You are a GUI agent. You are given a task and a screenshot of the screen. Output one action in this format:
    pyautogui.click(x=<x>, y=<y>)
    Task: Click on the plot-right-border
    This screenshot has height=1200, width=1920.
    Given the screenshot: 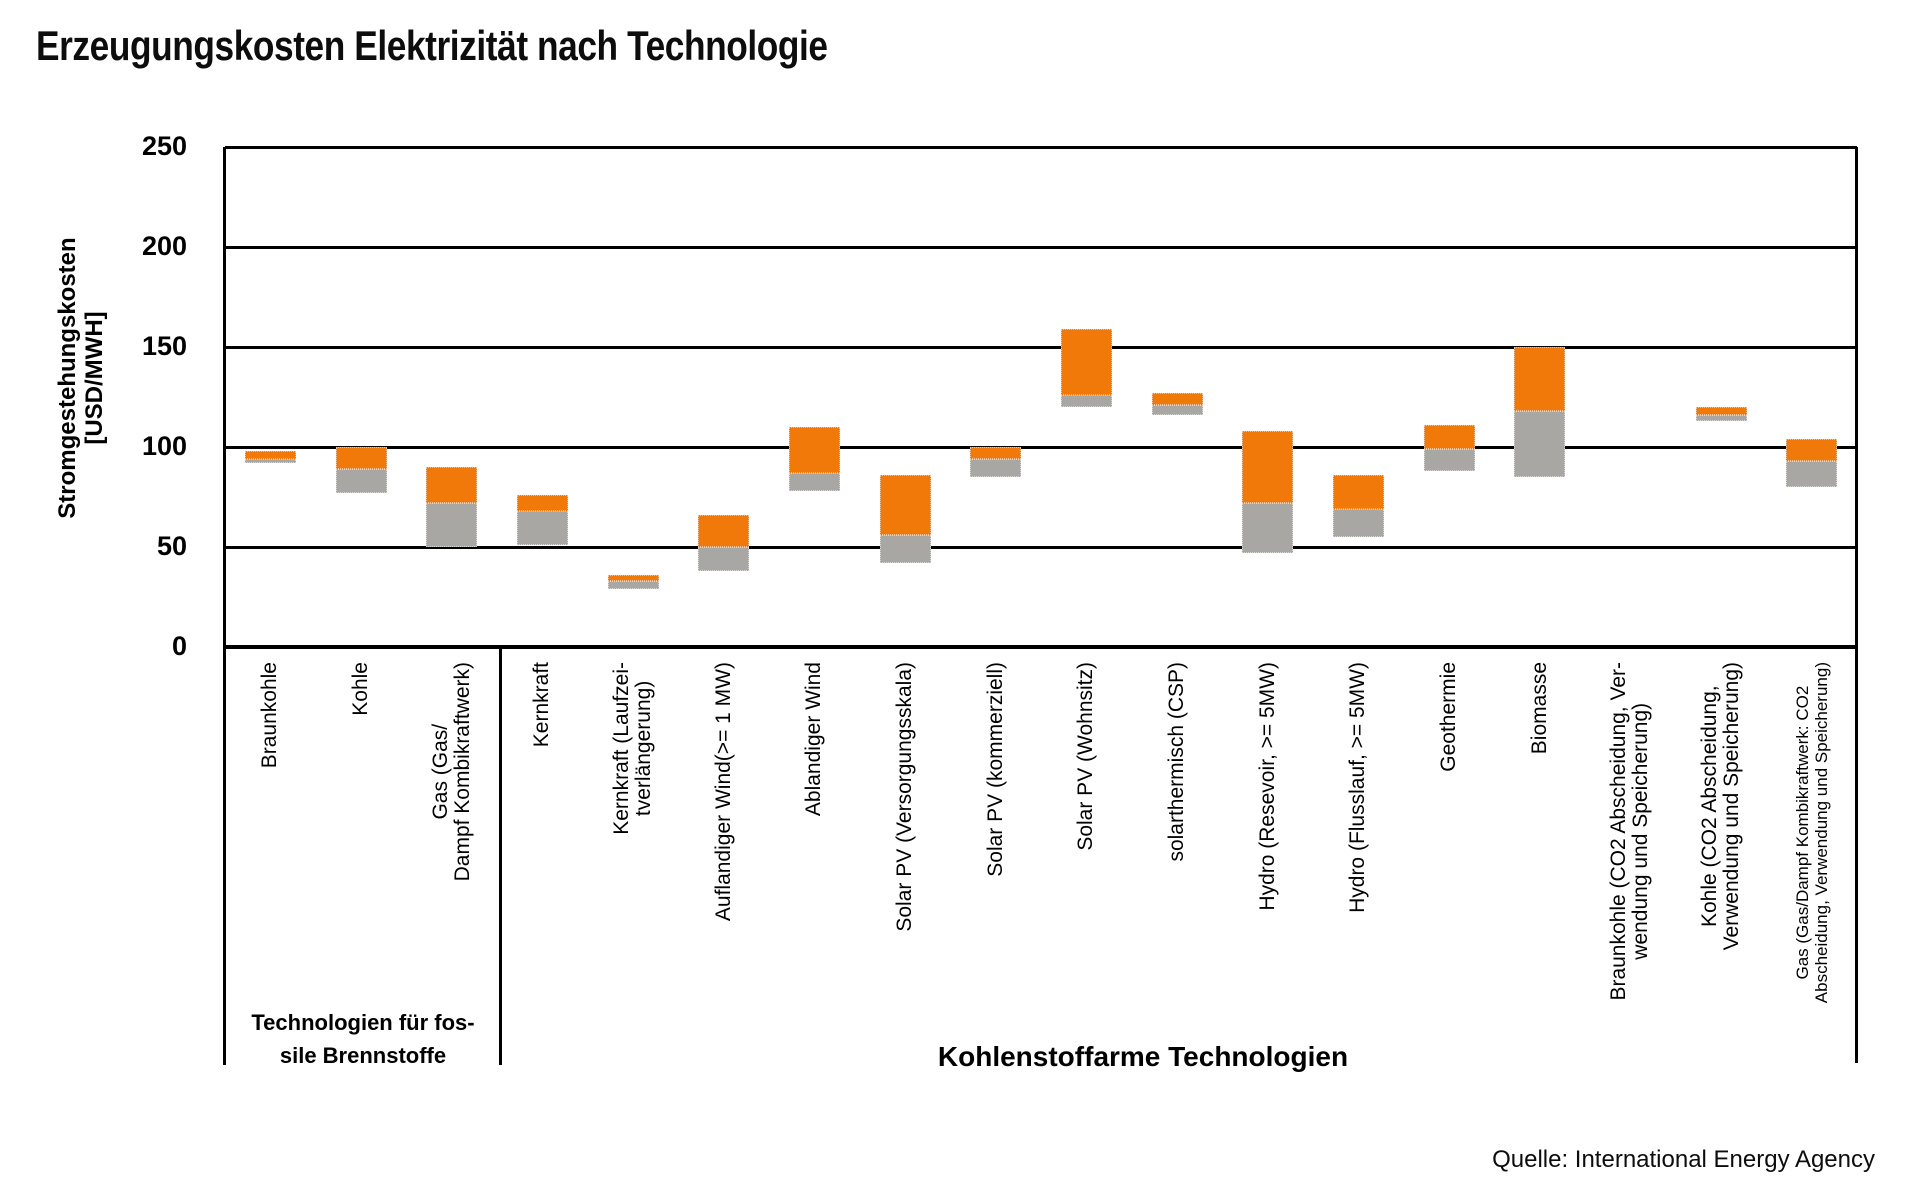 What is the action you would take?
    pyautogui.click(x=1856, y=605)
    